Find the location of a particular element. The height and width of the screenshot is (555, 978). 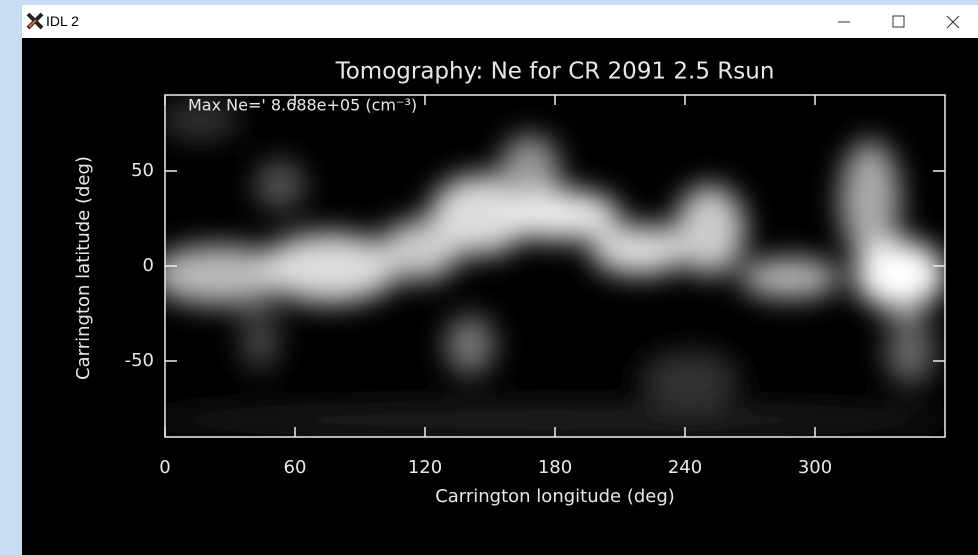

window-title: IDL 2 is located at coordinates (62, 21).